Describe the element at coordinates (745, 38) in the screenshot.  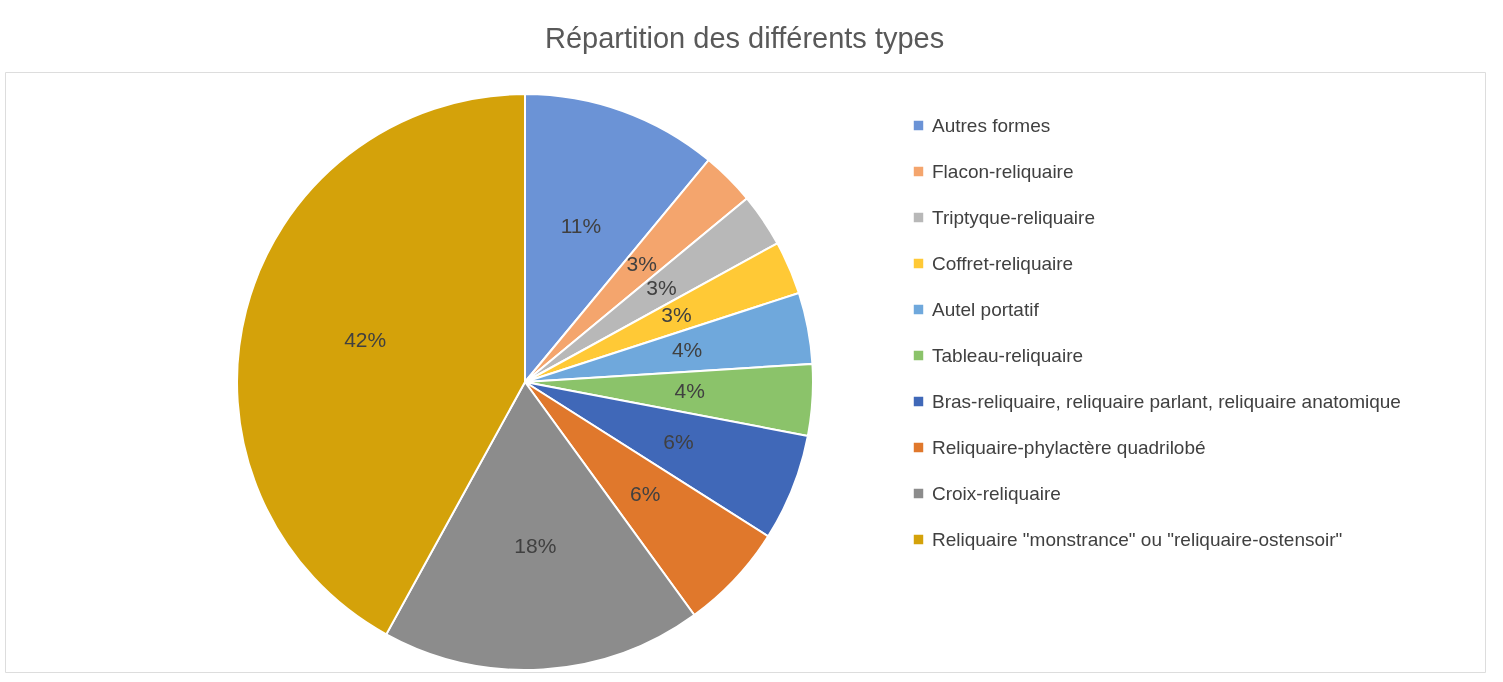
I see `chart-title: Répartition des différents types` at that location.